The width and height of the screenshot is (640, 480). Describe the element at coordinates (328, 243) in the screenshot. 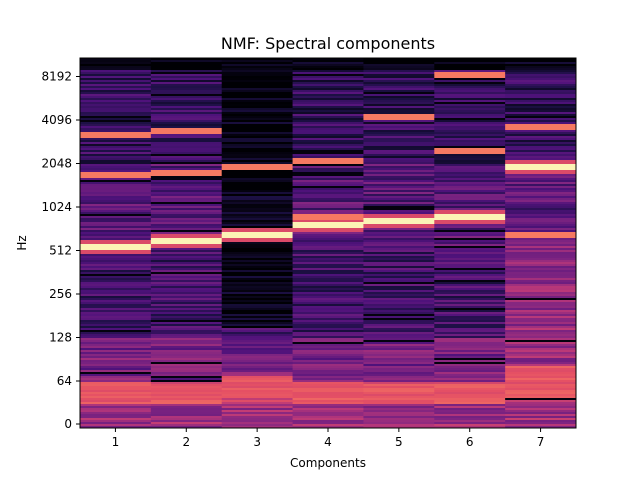

I see `heatmap-column` at that location.